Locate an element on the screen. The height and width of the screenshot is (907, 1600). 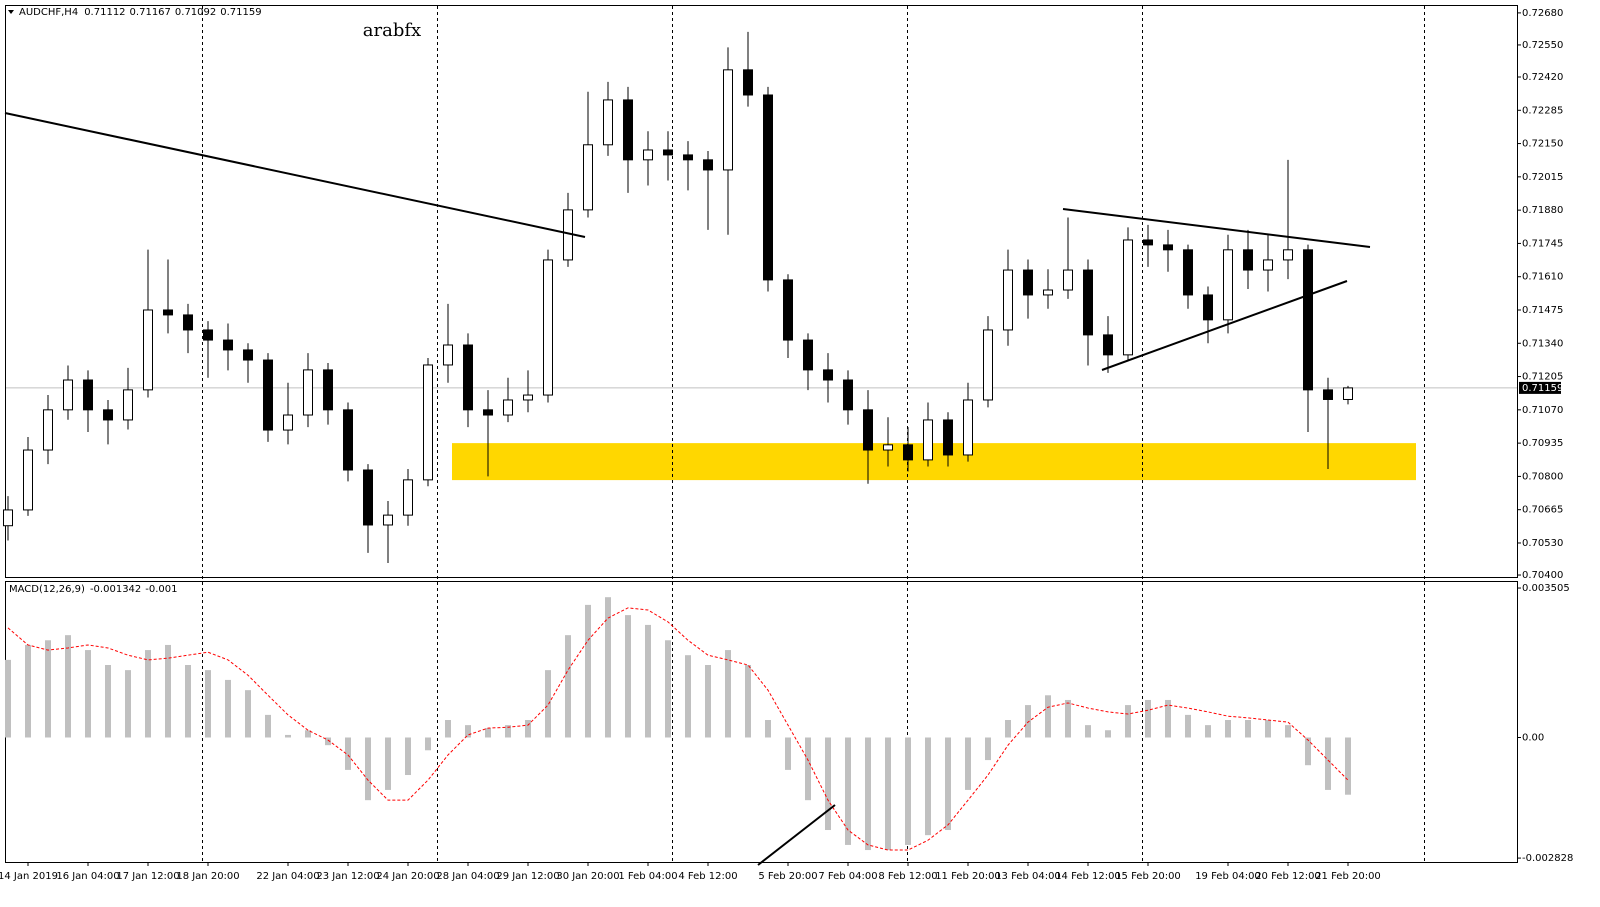
close-value: 0.71159 is located at coordinates (240, 12).